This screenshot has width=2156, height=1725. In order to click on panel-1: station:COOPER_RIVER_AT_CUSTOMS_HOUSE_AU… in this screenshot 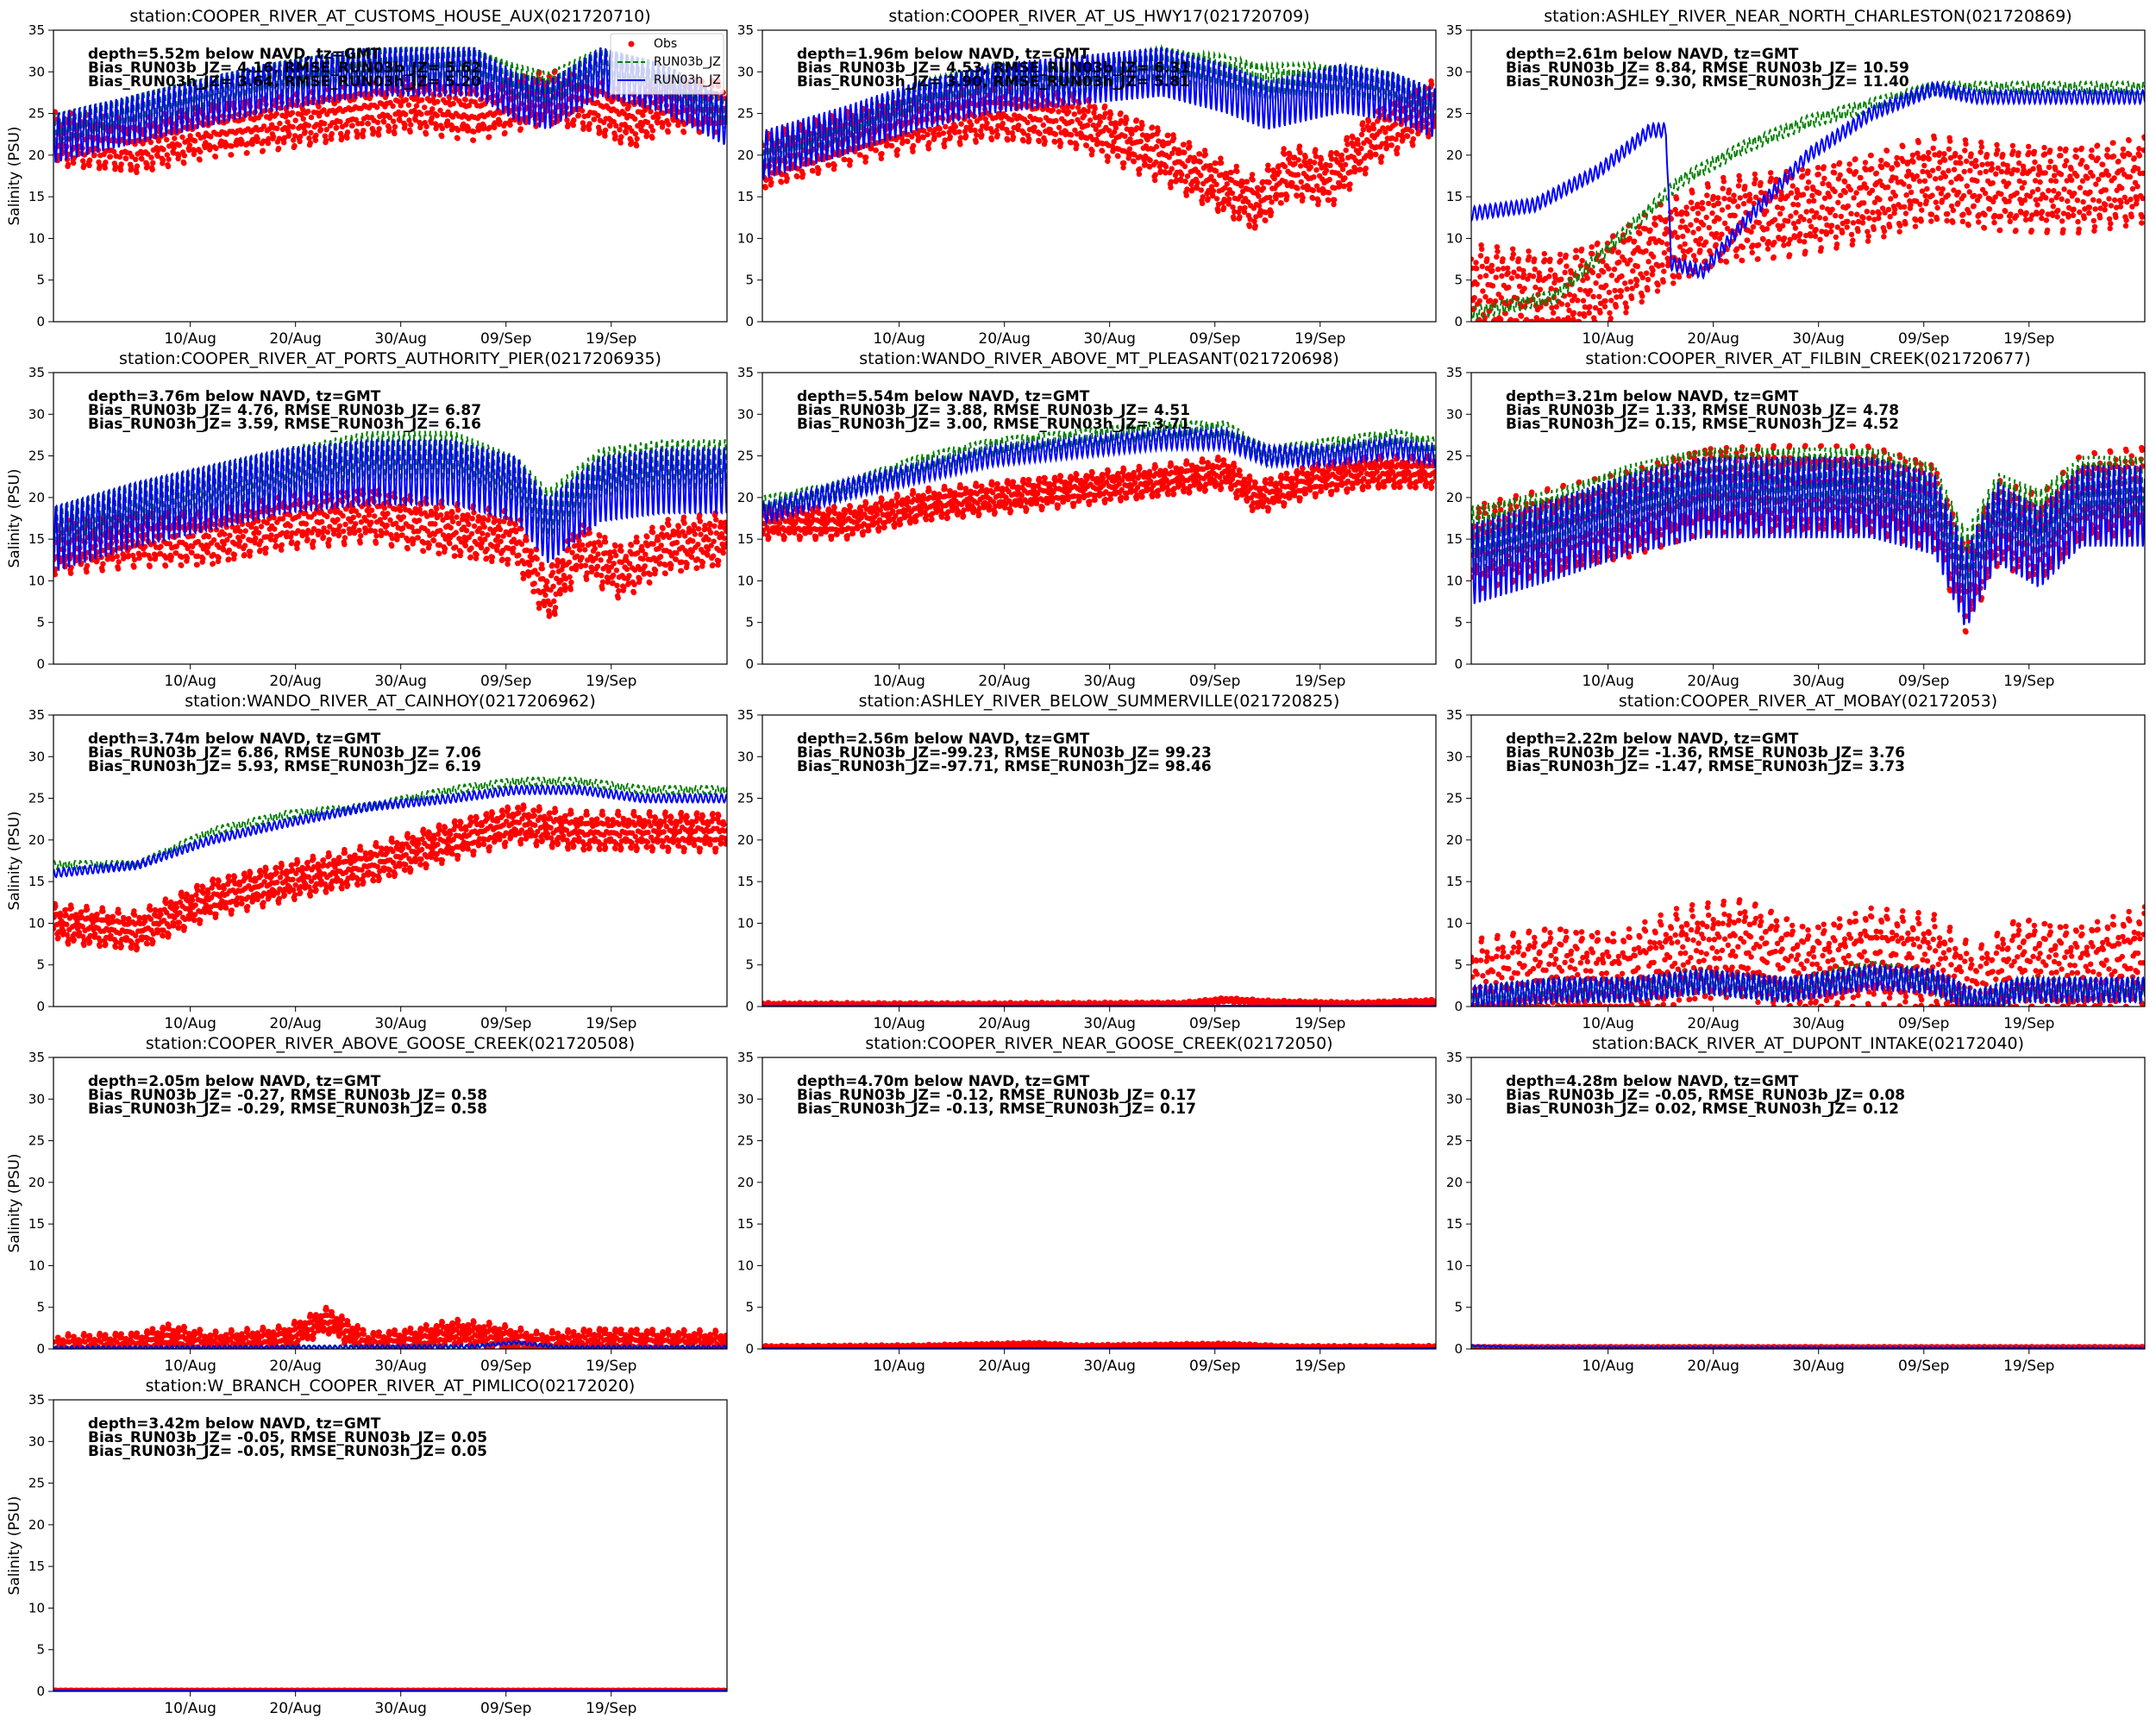, I will do `click(368, 178)`.